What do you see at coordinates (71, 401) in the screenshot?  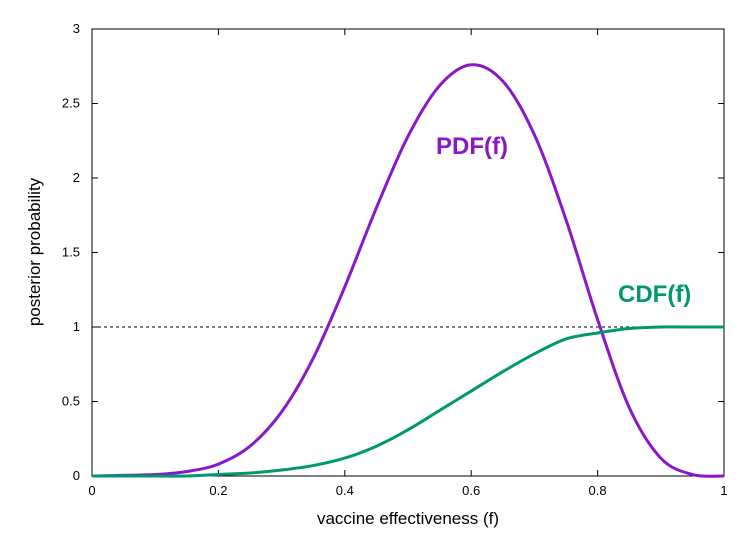 I see `y-tick-label: 0.5` at bounding box center [71, 401].